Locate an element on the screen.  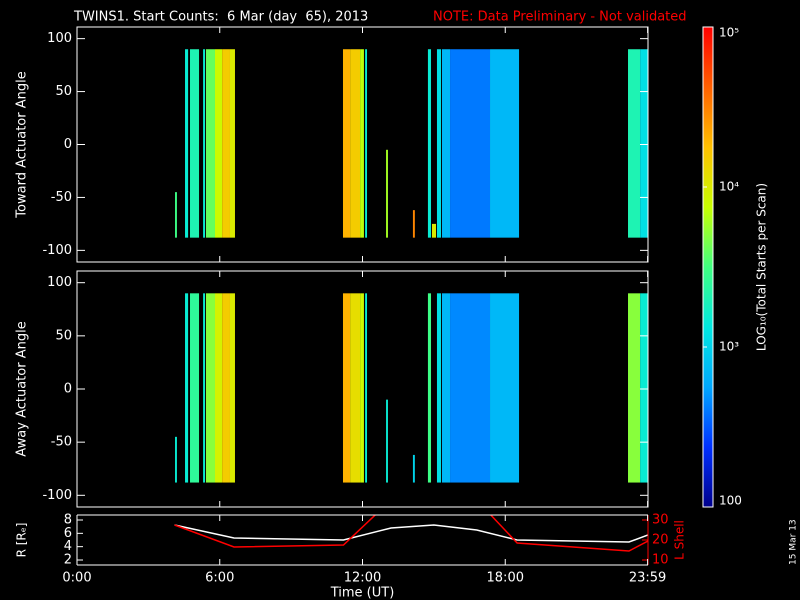
y2-tick-label: 10 is located at coordinates (660, 560).